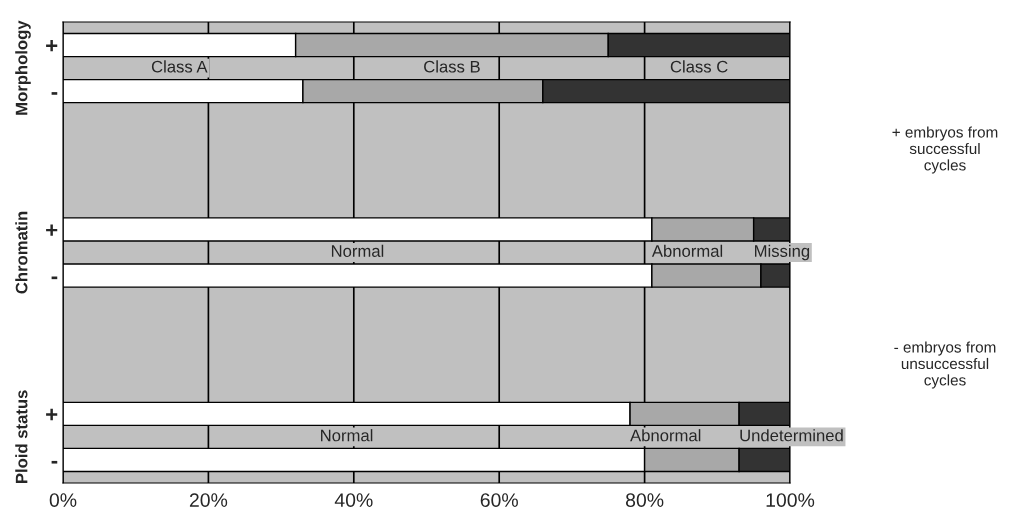 The width and height of the screenshot is (1033, 529). What do you see at coordinates (23, 67) in the screenshot?
I see `text: Morphology` at bounding box center [23, 67].